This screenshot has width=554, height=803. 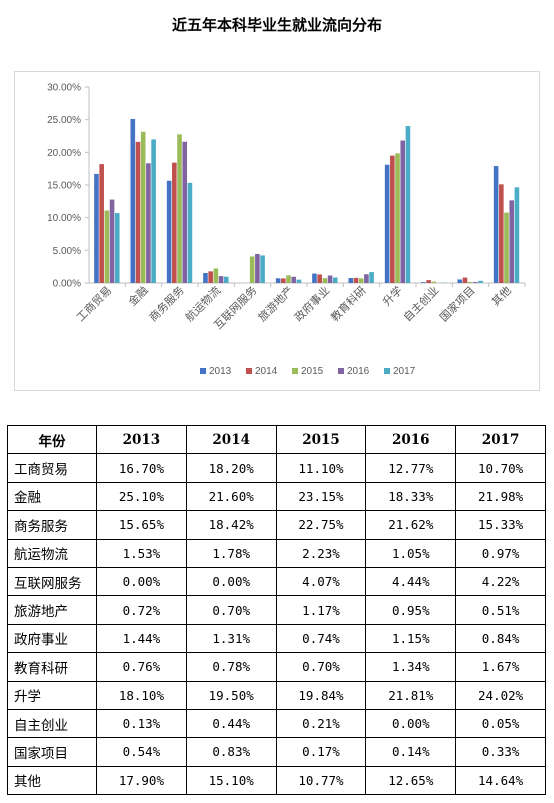 I want to click on y-tick-label: 30.00%, so click(x=64, y=88).